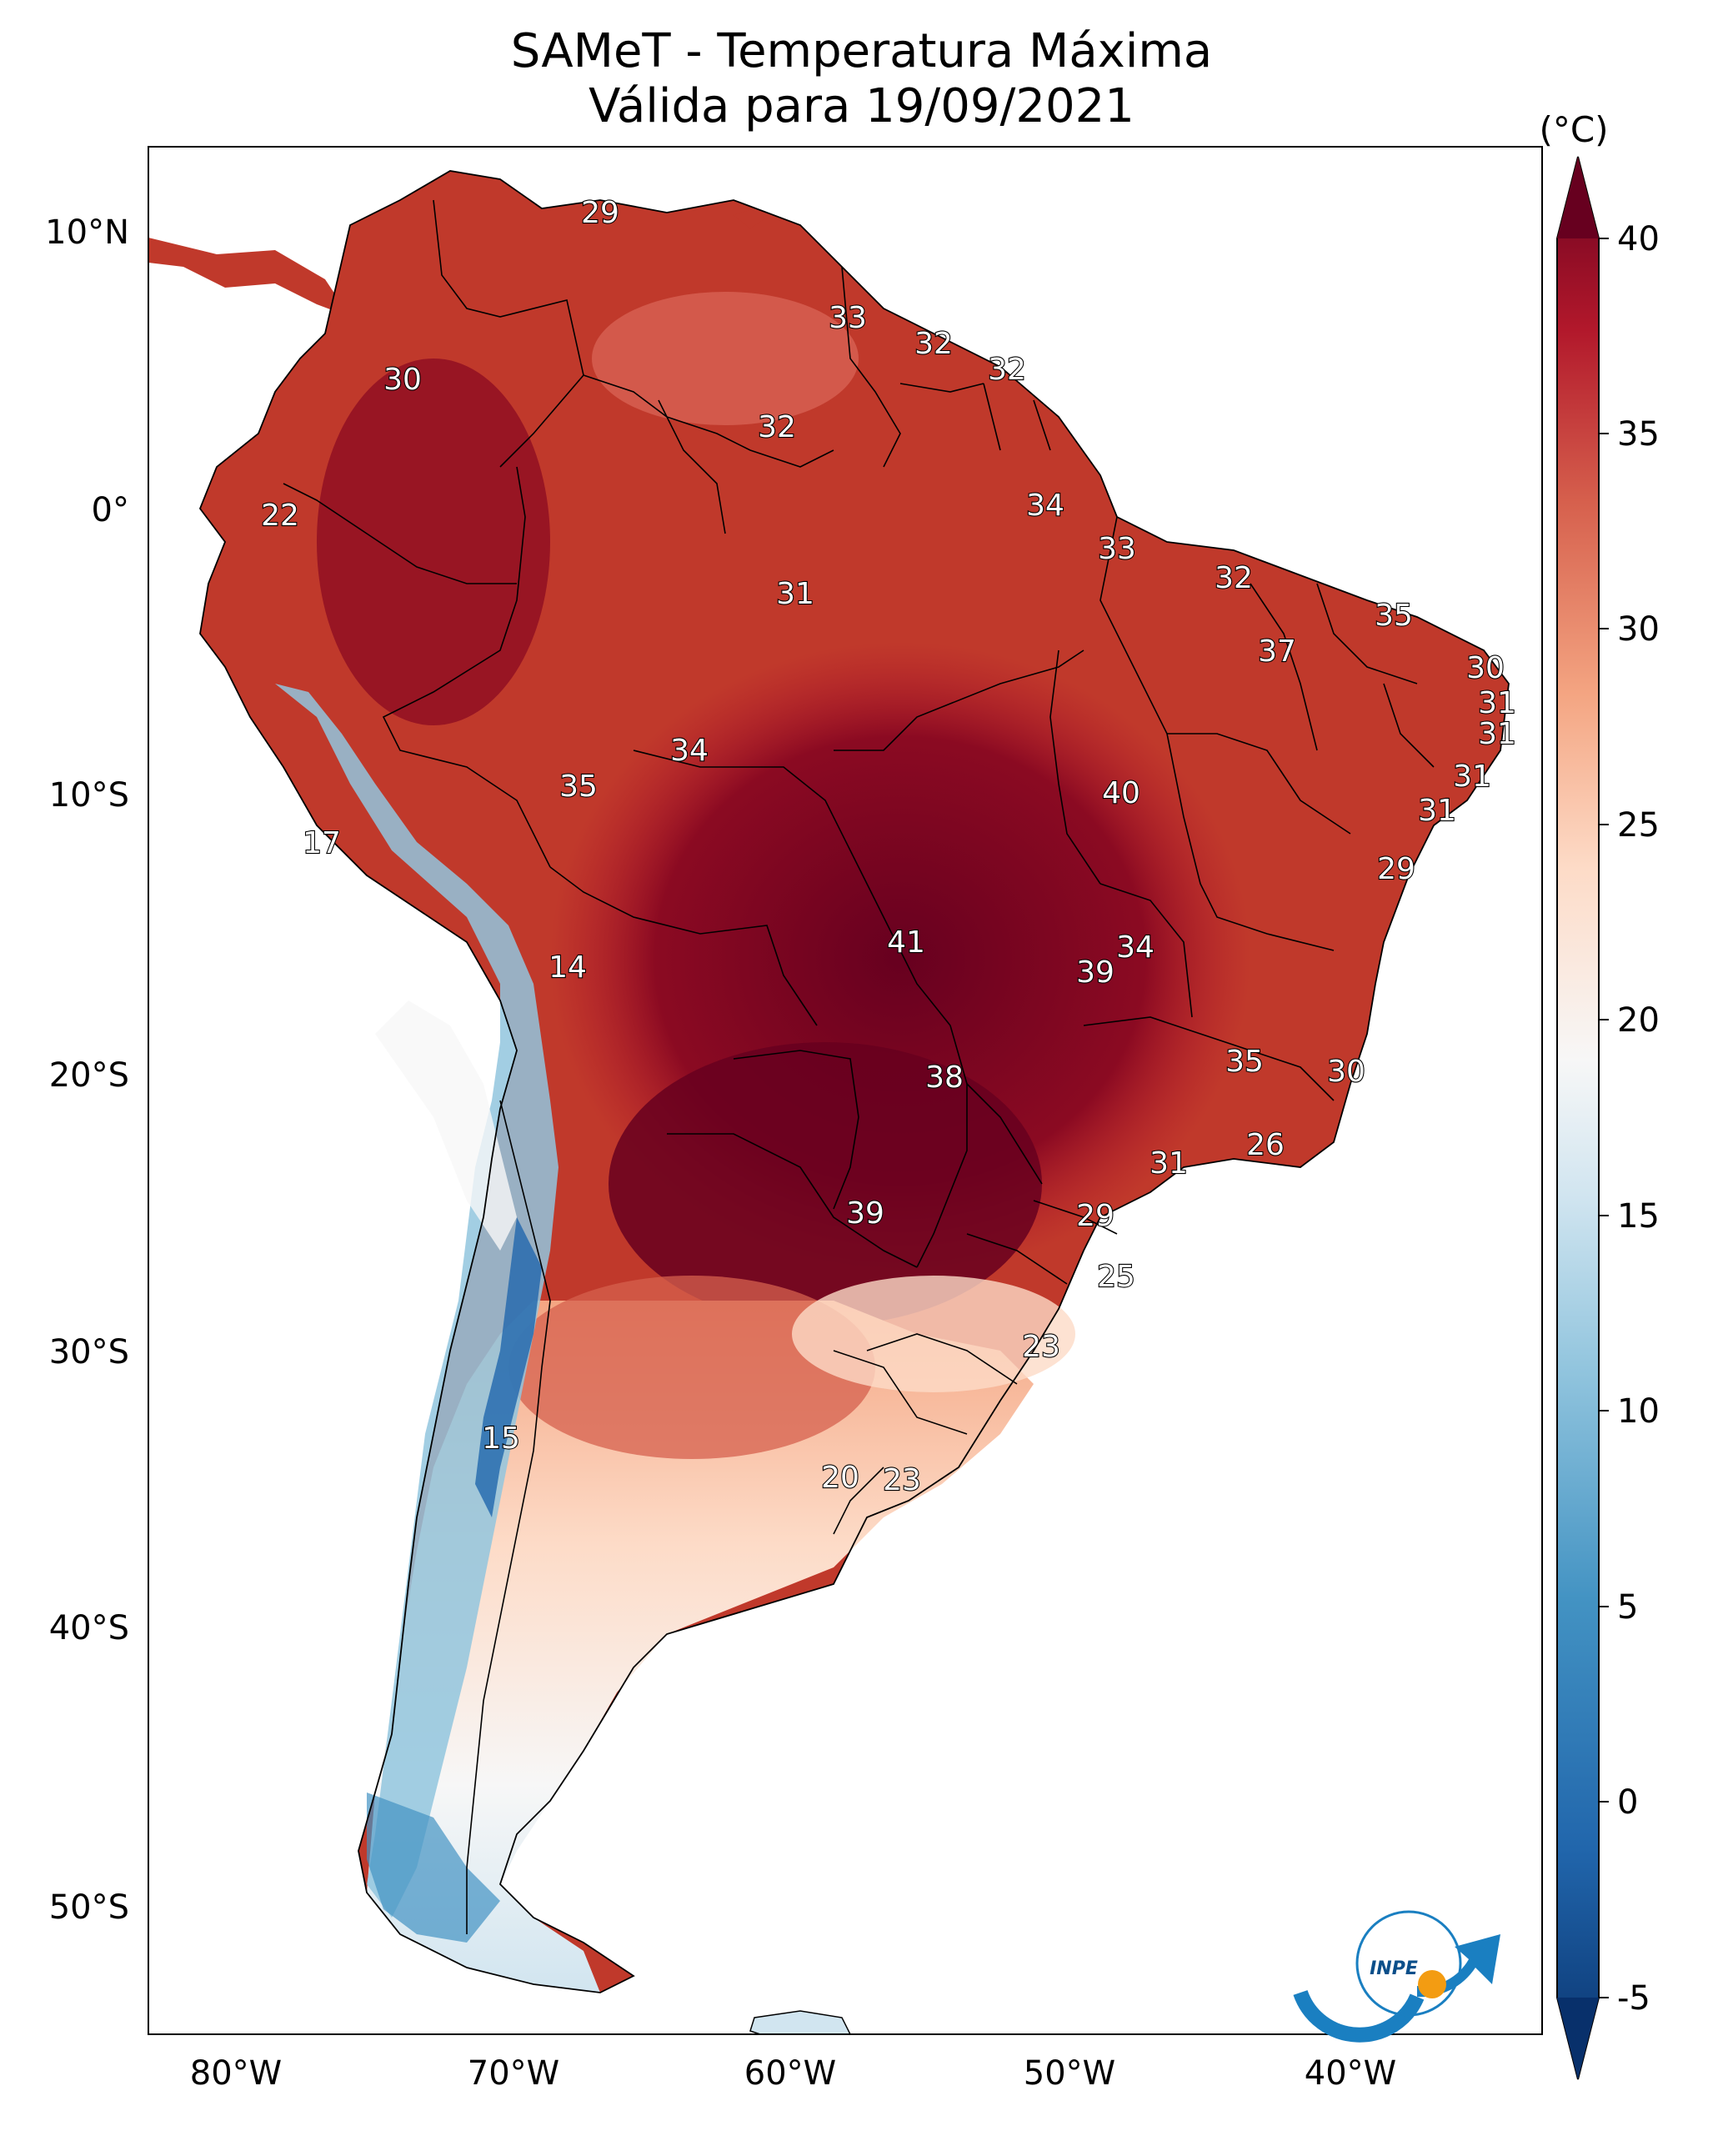 This screenshot has height=2156, width=1723. What do you see at coordinates (1578, 197) in the screenshot?
I see `colorbar-max-arrow` at bounding box center [1578, 197].